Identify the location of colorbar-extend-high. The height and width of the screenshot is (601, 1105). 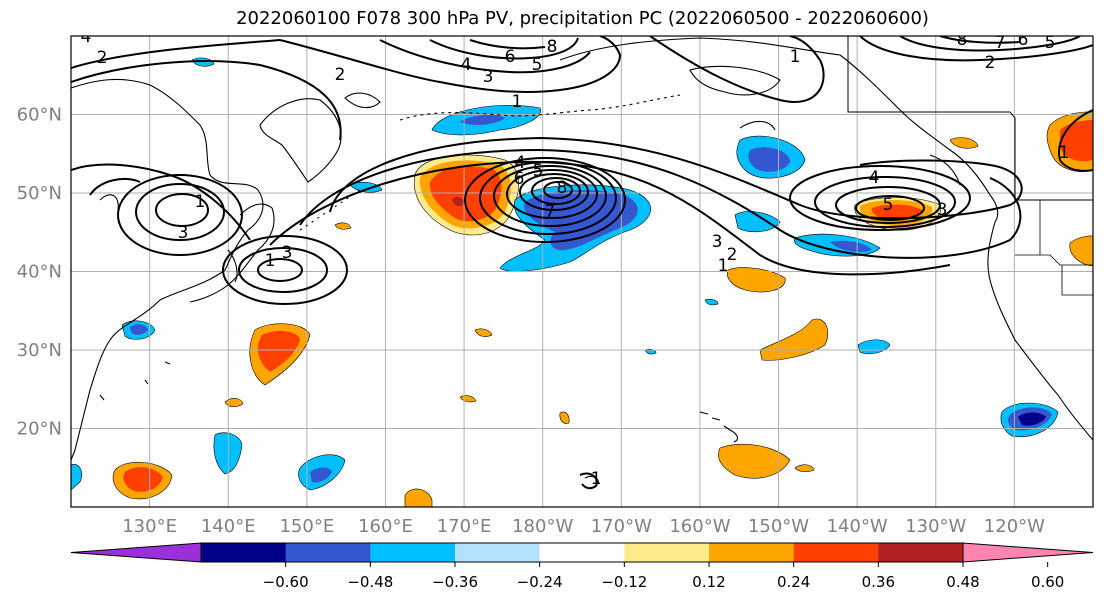
(1028, 552).